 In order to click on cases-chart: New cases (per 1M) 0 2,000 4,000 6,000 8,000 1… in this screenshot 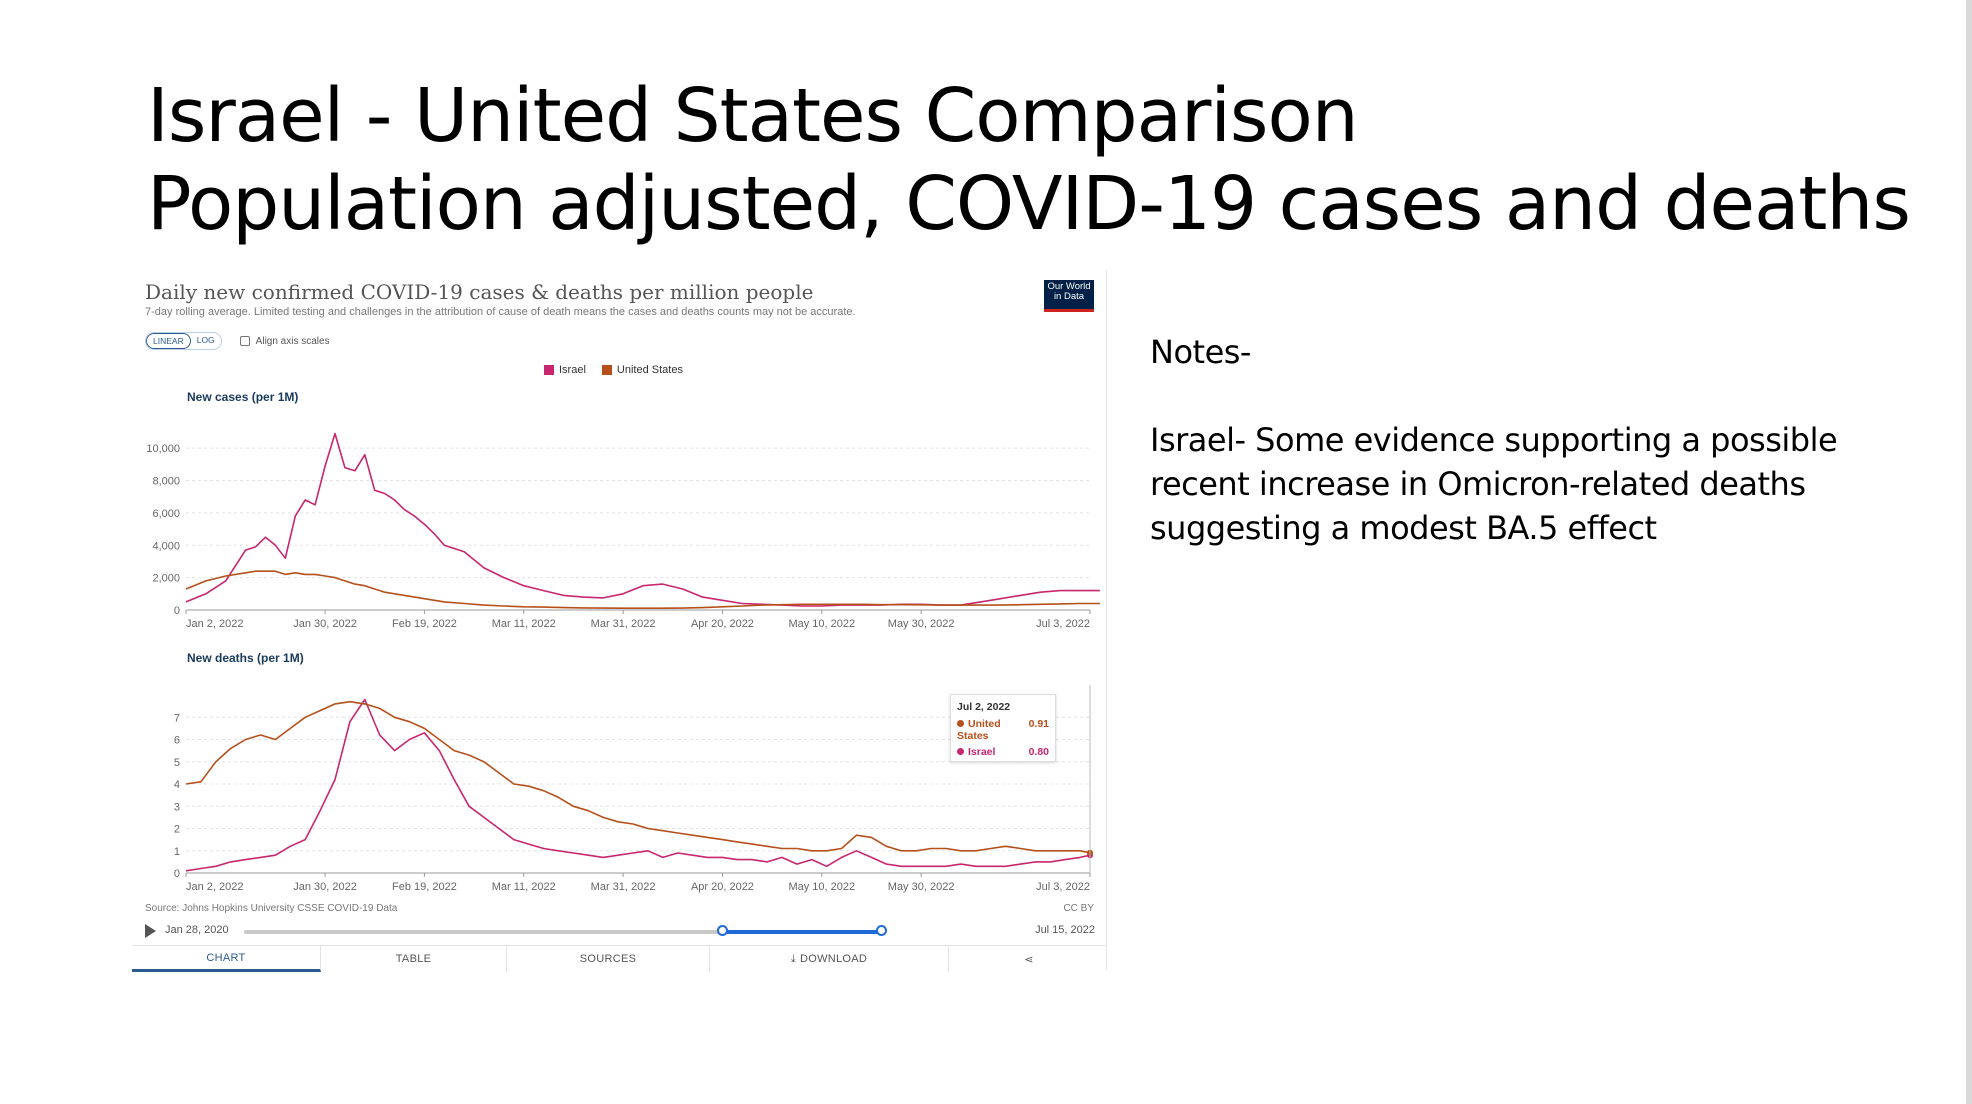, I will do `click(623, 510)`.